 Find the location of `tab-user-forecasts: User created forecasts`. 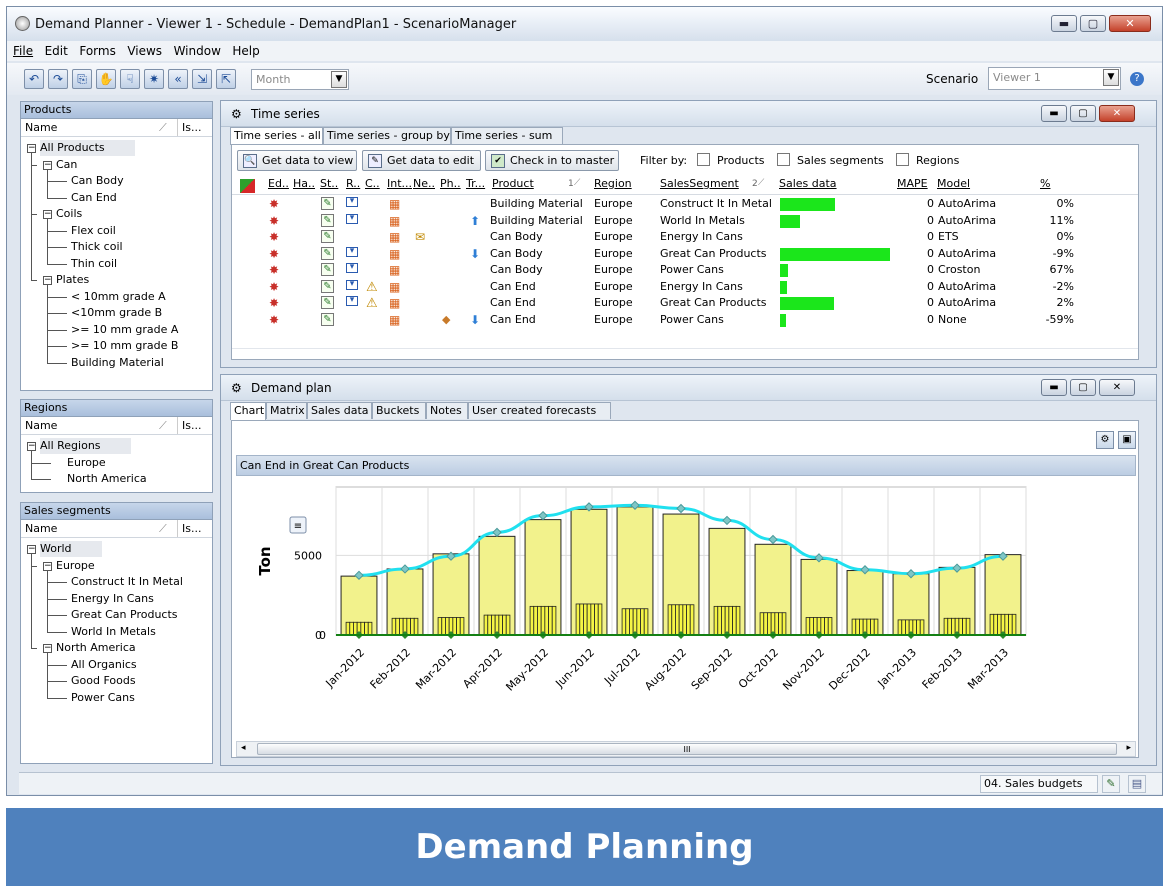

tab-user-forecasts: User created forecasts is located at coordinates (539, 410).